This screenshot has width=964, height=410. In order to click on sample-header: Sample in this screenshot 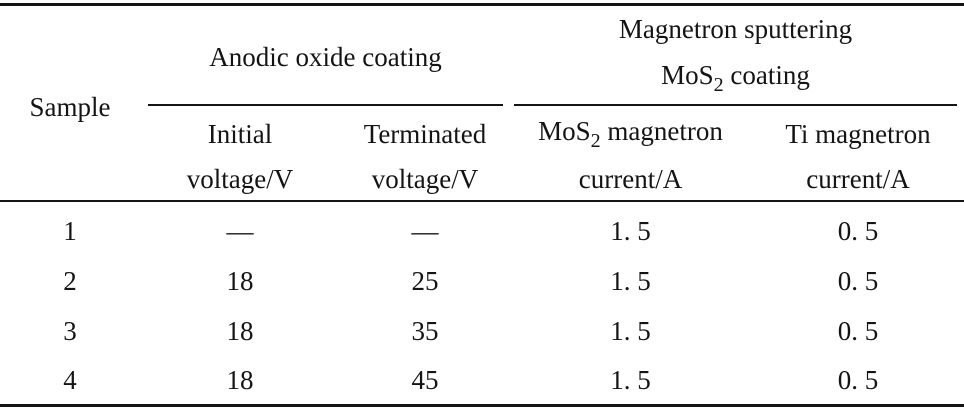, I will do `click(70, 107)`.